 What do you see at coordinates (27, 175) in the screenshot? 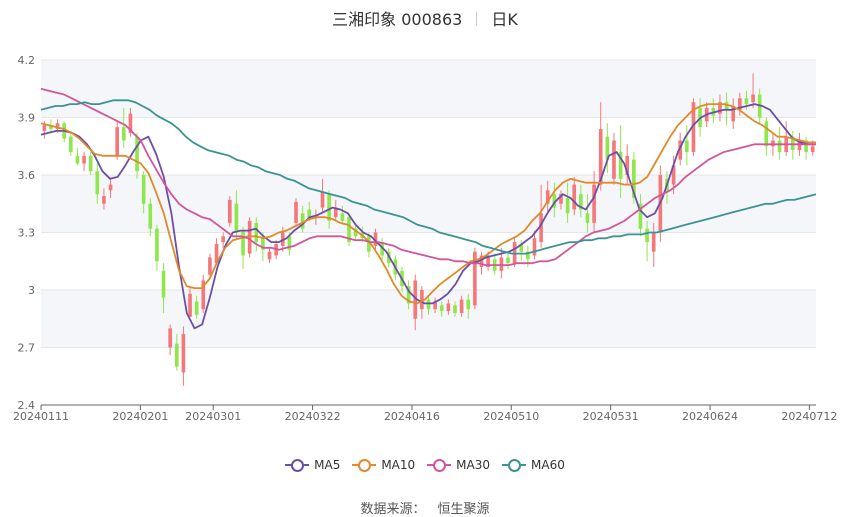
I see `y-tick-label: 3.6` at bounding box center [27, 175].